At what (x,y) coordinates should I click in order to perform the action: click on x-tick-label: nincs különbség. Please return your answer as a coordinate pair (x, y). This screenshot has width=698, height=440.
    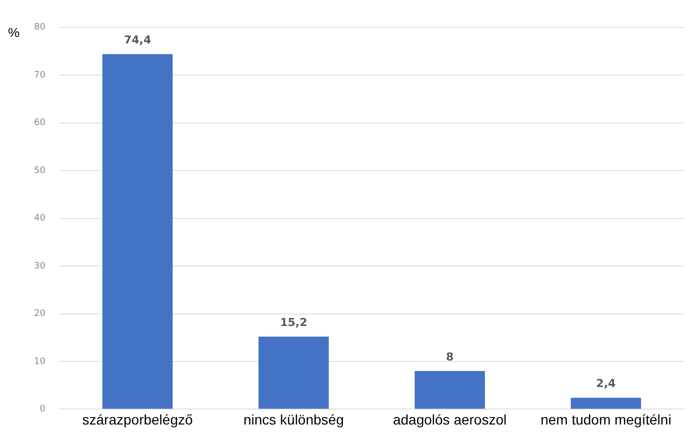
    Looking at the image, I should click on (293, 419).